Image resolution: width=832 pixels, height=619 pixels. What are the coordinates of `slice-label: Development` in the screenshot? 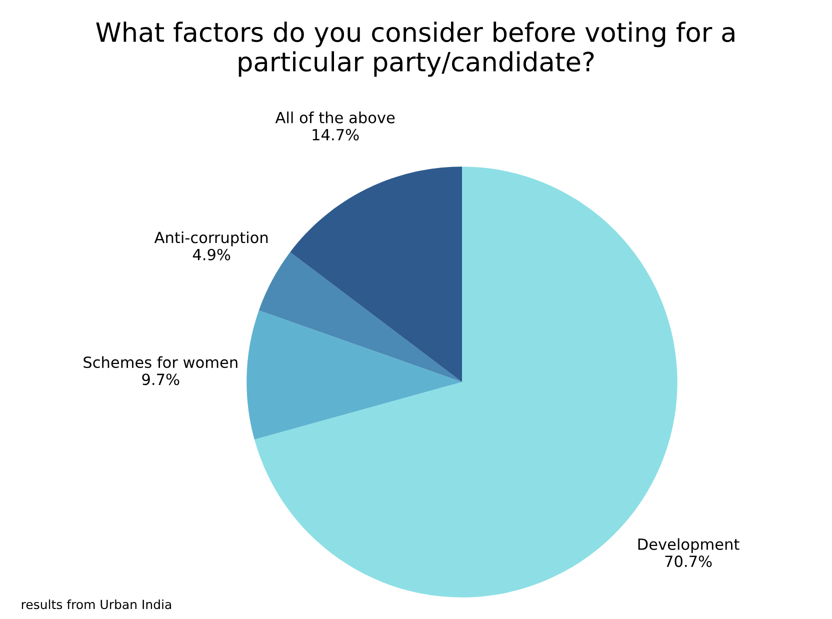 It's located at (689, 545).